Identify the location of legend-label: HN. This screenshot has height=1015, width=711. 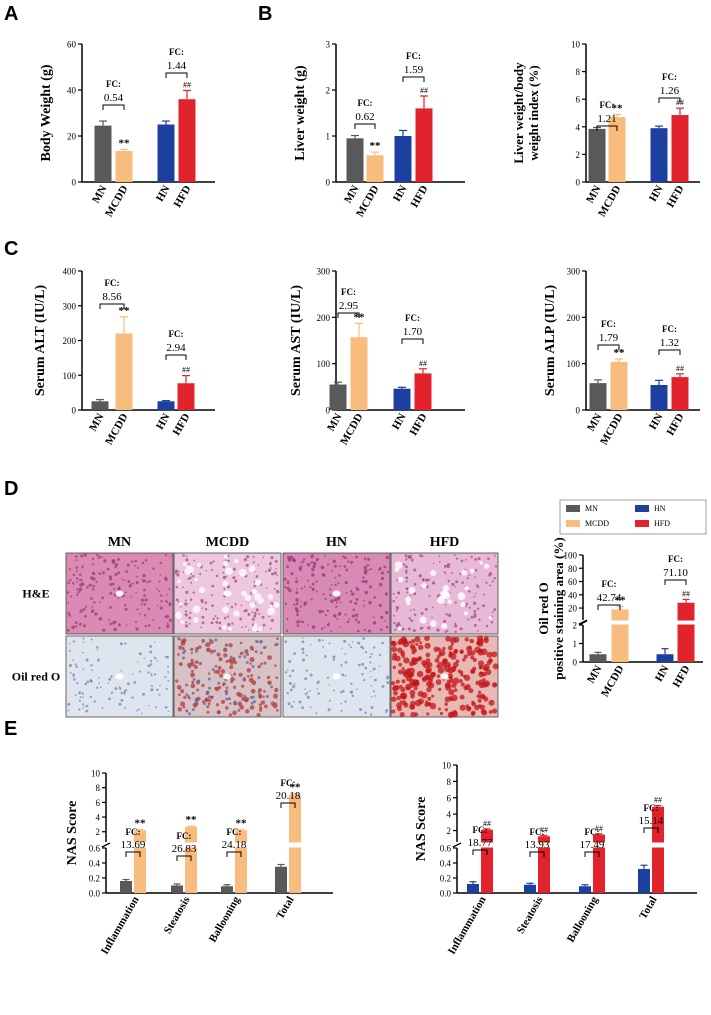
(660, 508).